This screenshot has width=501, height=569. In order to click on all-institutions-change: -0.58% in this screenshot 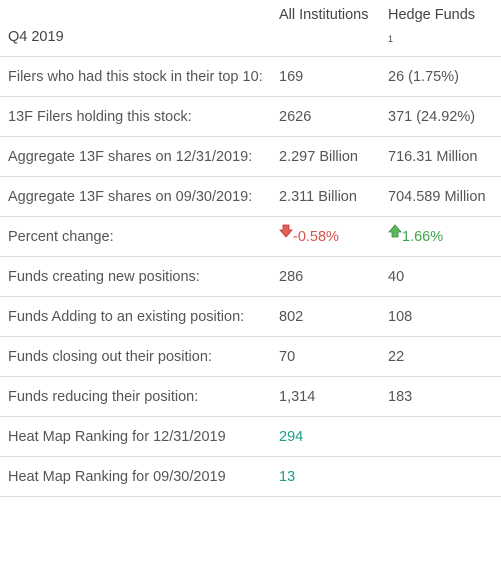, I will do `click(325, 236)`.